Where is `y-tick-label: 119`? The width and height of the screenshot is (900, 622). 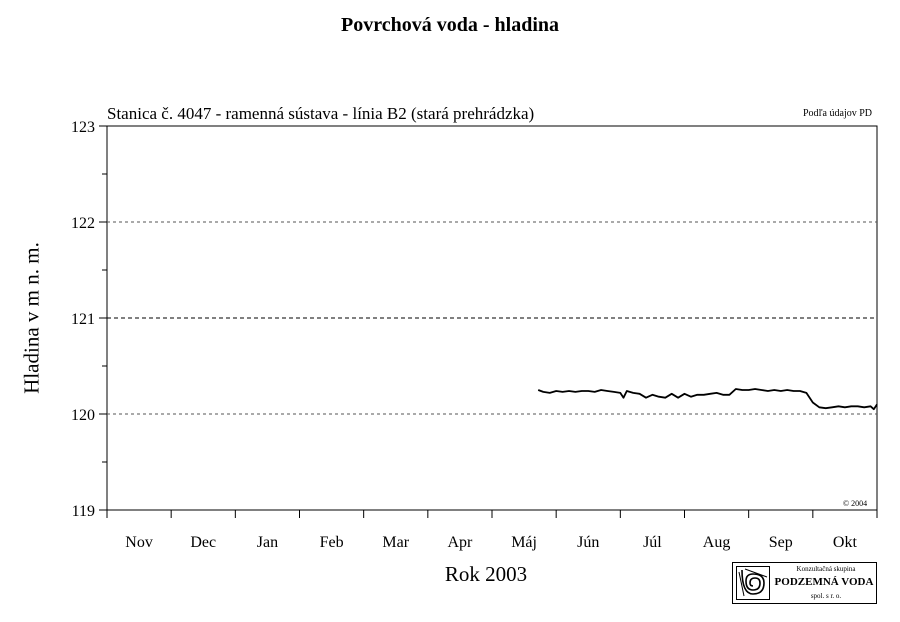 y-tick-label: 119 is located at coordinates (83, 511).